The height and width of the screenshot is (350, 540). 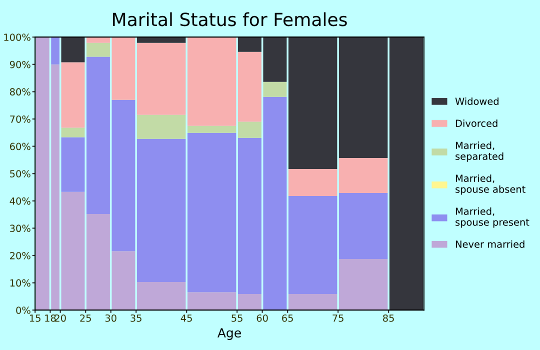 I want to click on x-tick-label: 35, so click(x=136, y=318).